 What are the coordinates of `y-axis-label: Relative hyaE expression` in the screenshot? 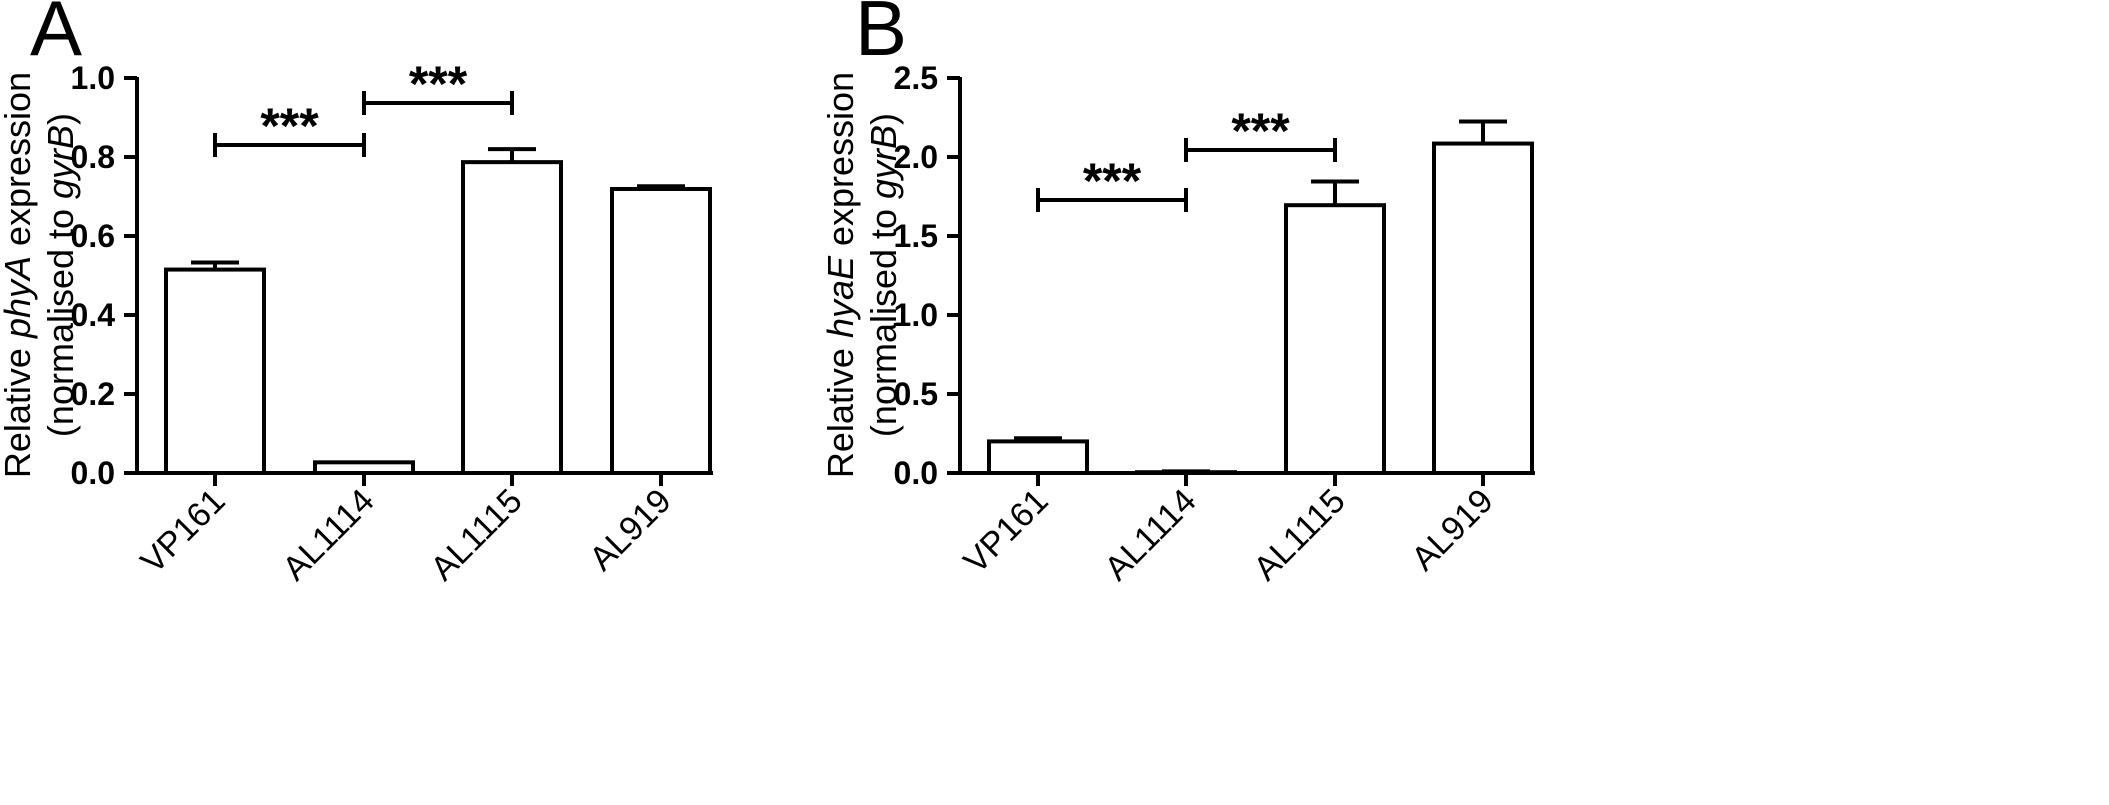 It's located at (840, 275).